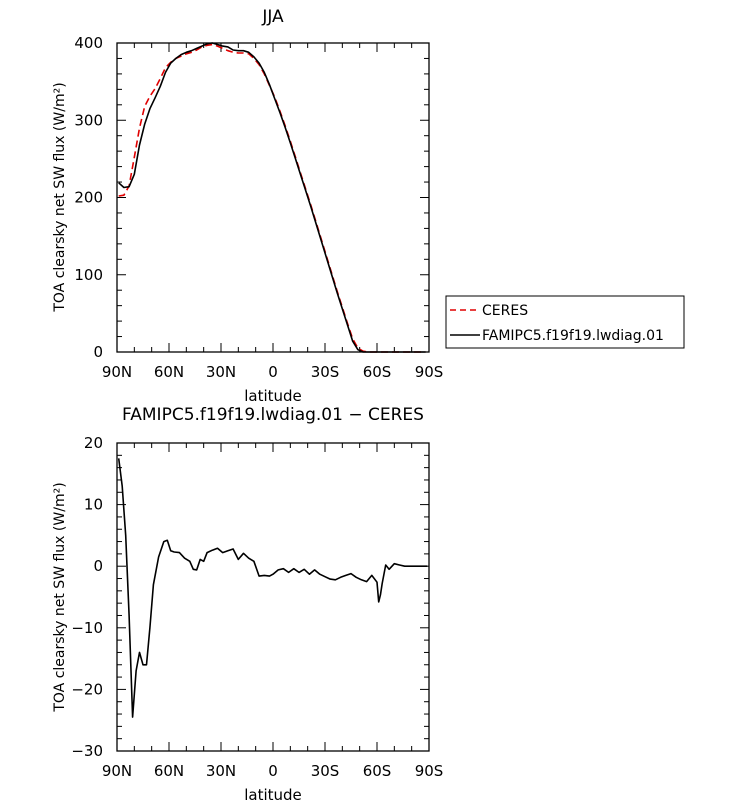  What do you see at coordinates (377, 372) in the screenshot?
I see `top-x-tick-label: 60S` at bounding box center [377, 372].